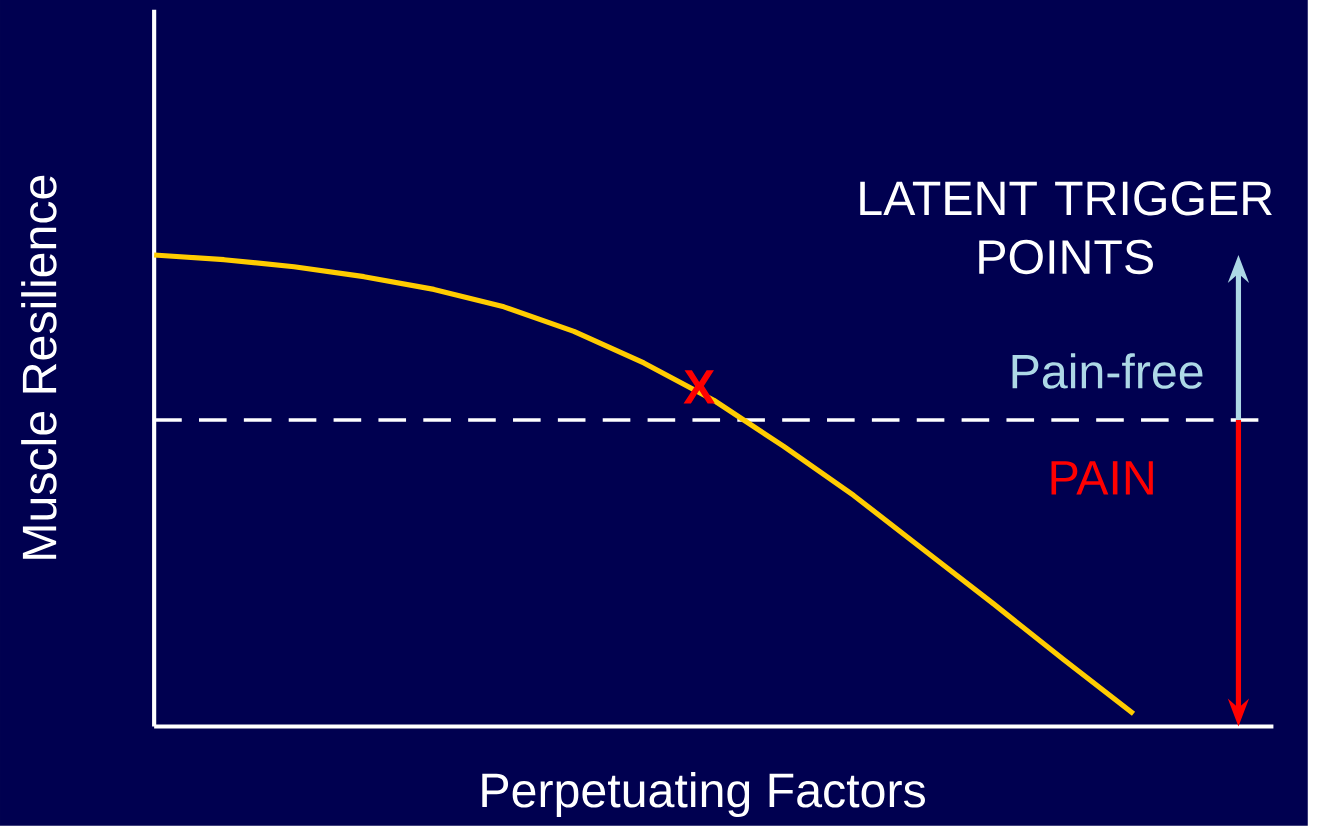 The height and width of the screenshot is (829, 1332). What do you see at coordinates (1066, 228) in the screenshot?
I see `annotation: LATENT TRIGGER POINTS` at bounding box center [1066, 228].